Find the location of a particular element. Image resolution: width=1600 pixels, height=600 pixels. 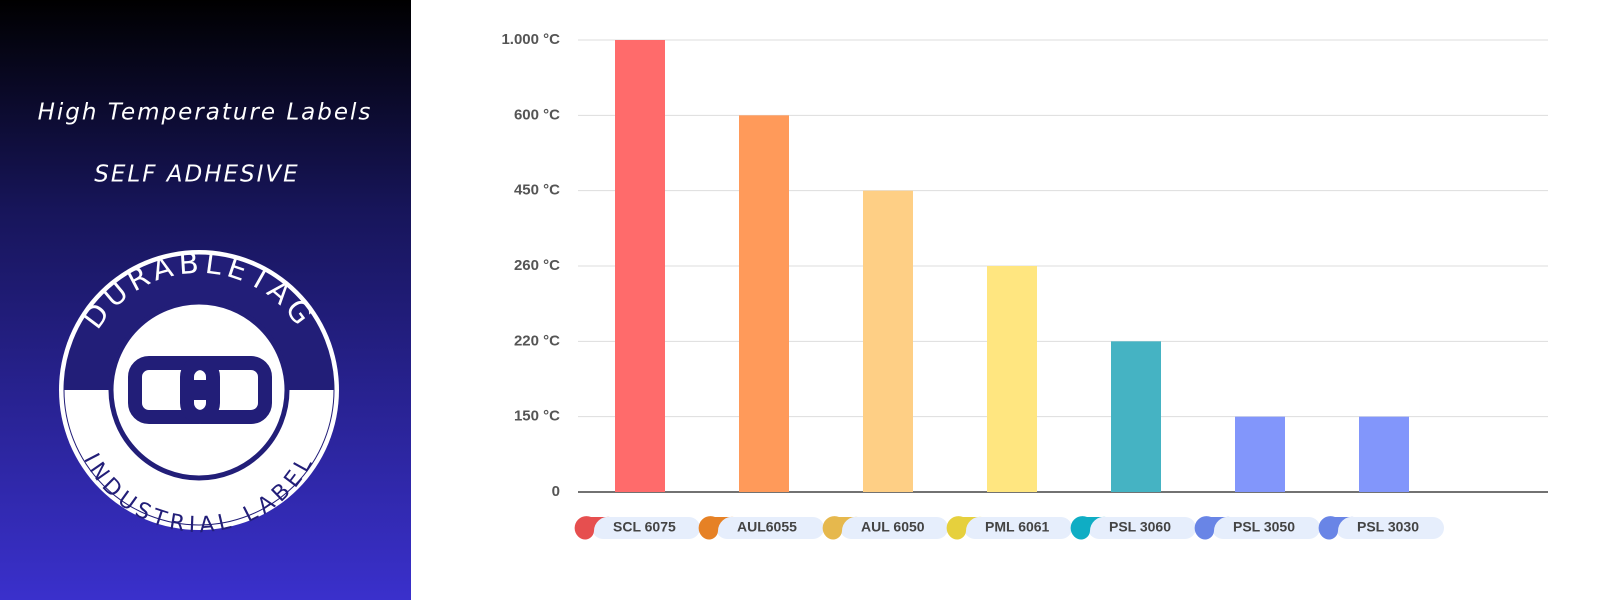

legend-label: AUL6055 is located at coordinates (767, 527).